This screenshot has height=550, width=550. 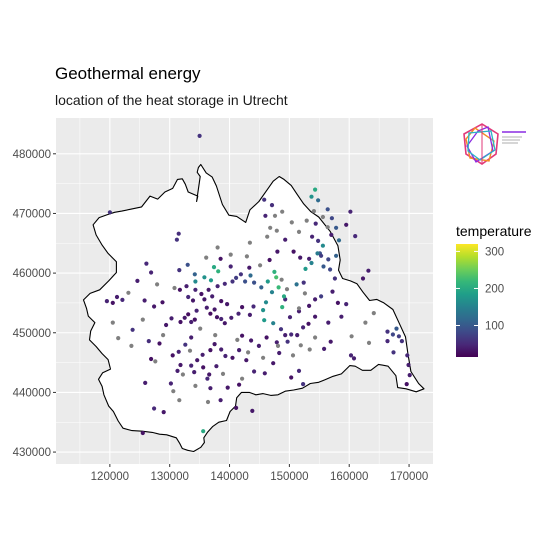 I want to click on y-tick-label: 440000, so click(x=32, y=393).